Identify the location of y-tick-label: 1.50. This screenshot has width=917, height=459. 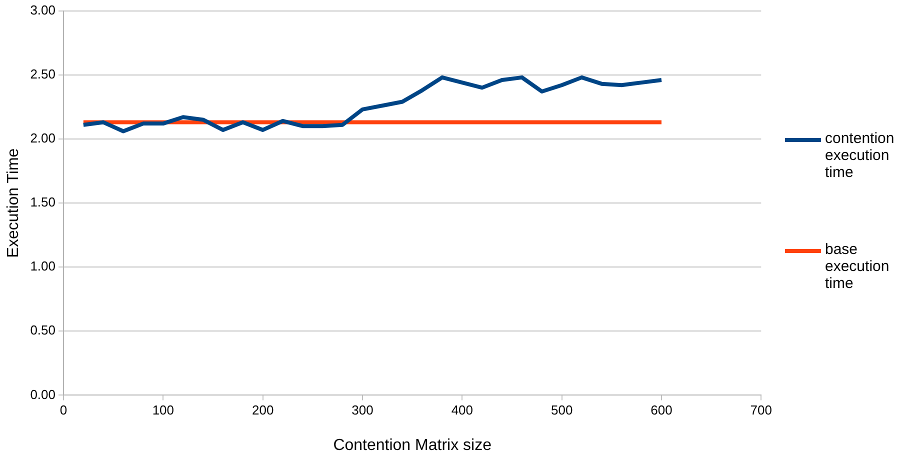
(43, 202).